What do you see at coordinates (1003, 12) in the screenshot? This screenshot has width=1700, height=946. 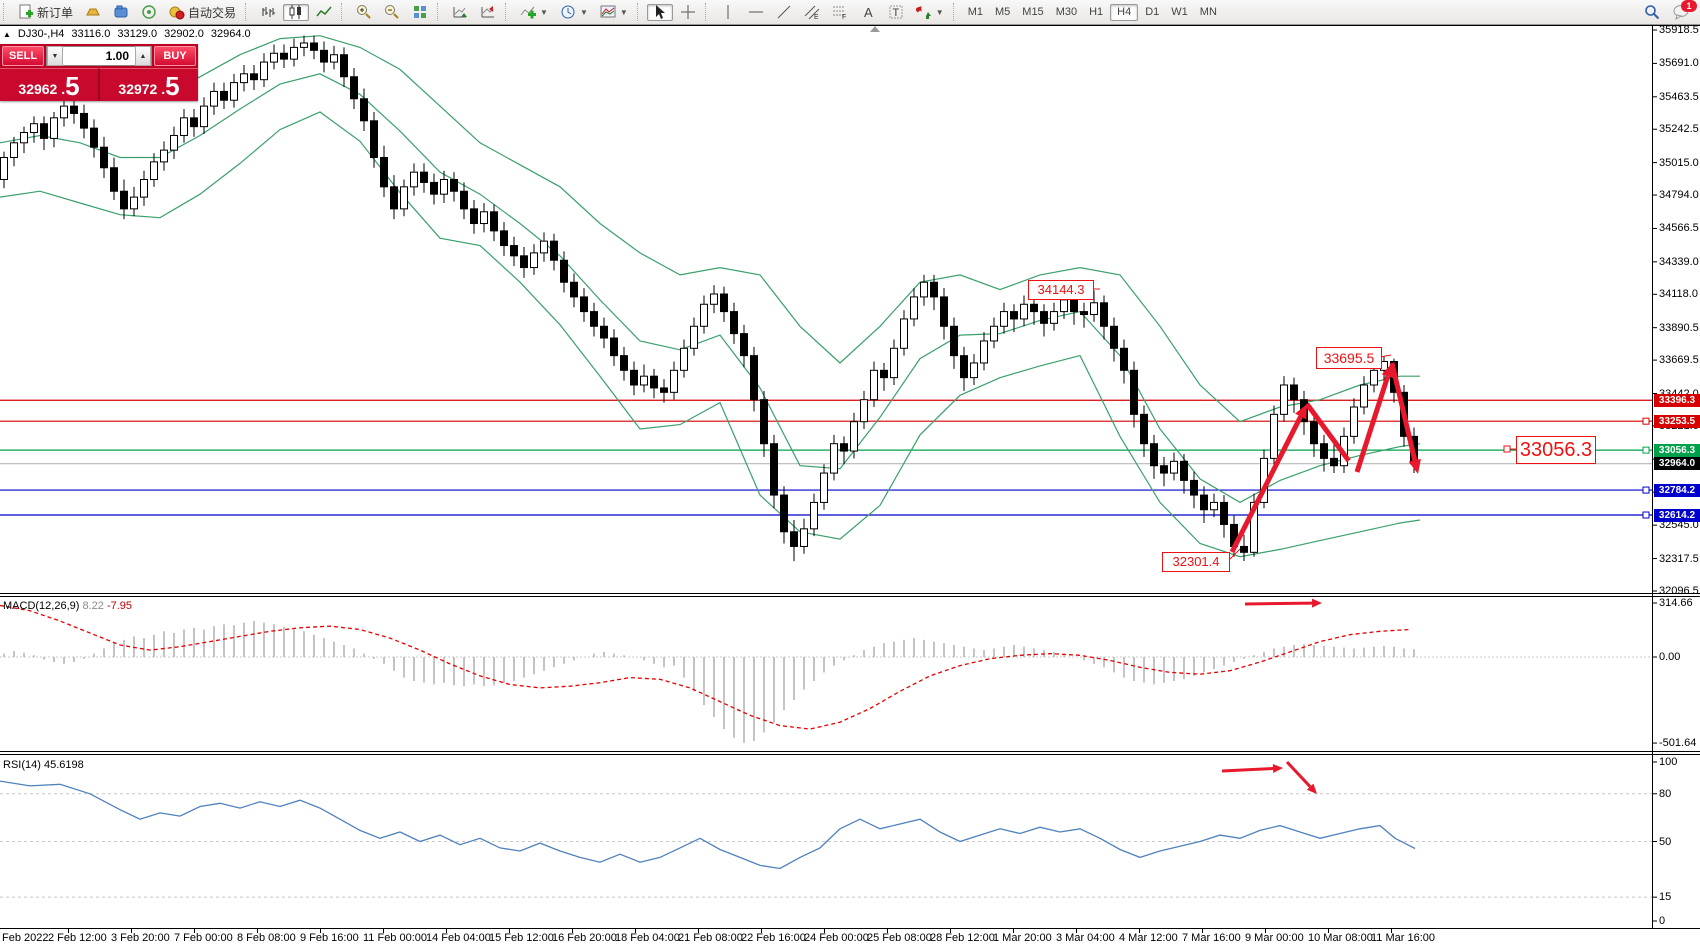 I see `tab-m5: M5` at bounding box center [1003, 12].